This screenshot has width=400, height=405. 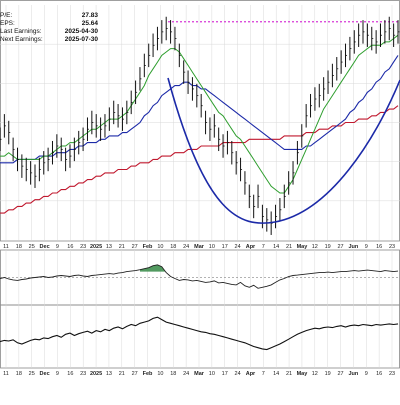 I want to click on indicator-highlight-fill, so click(x=153, y=268).